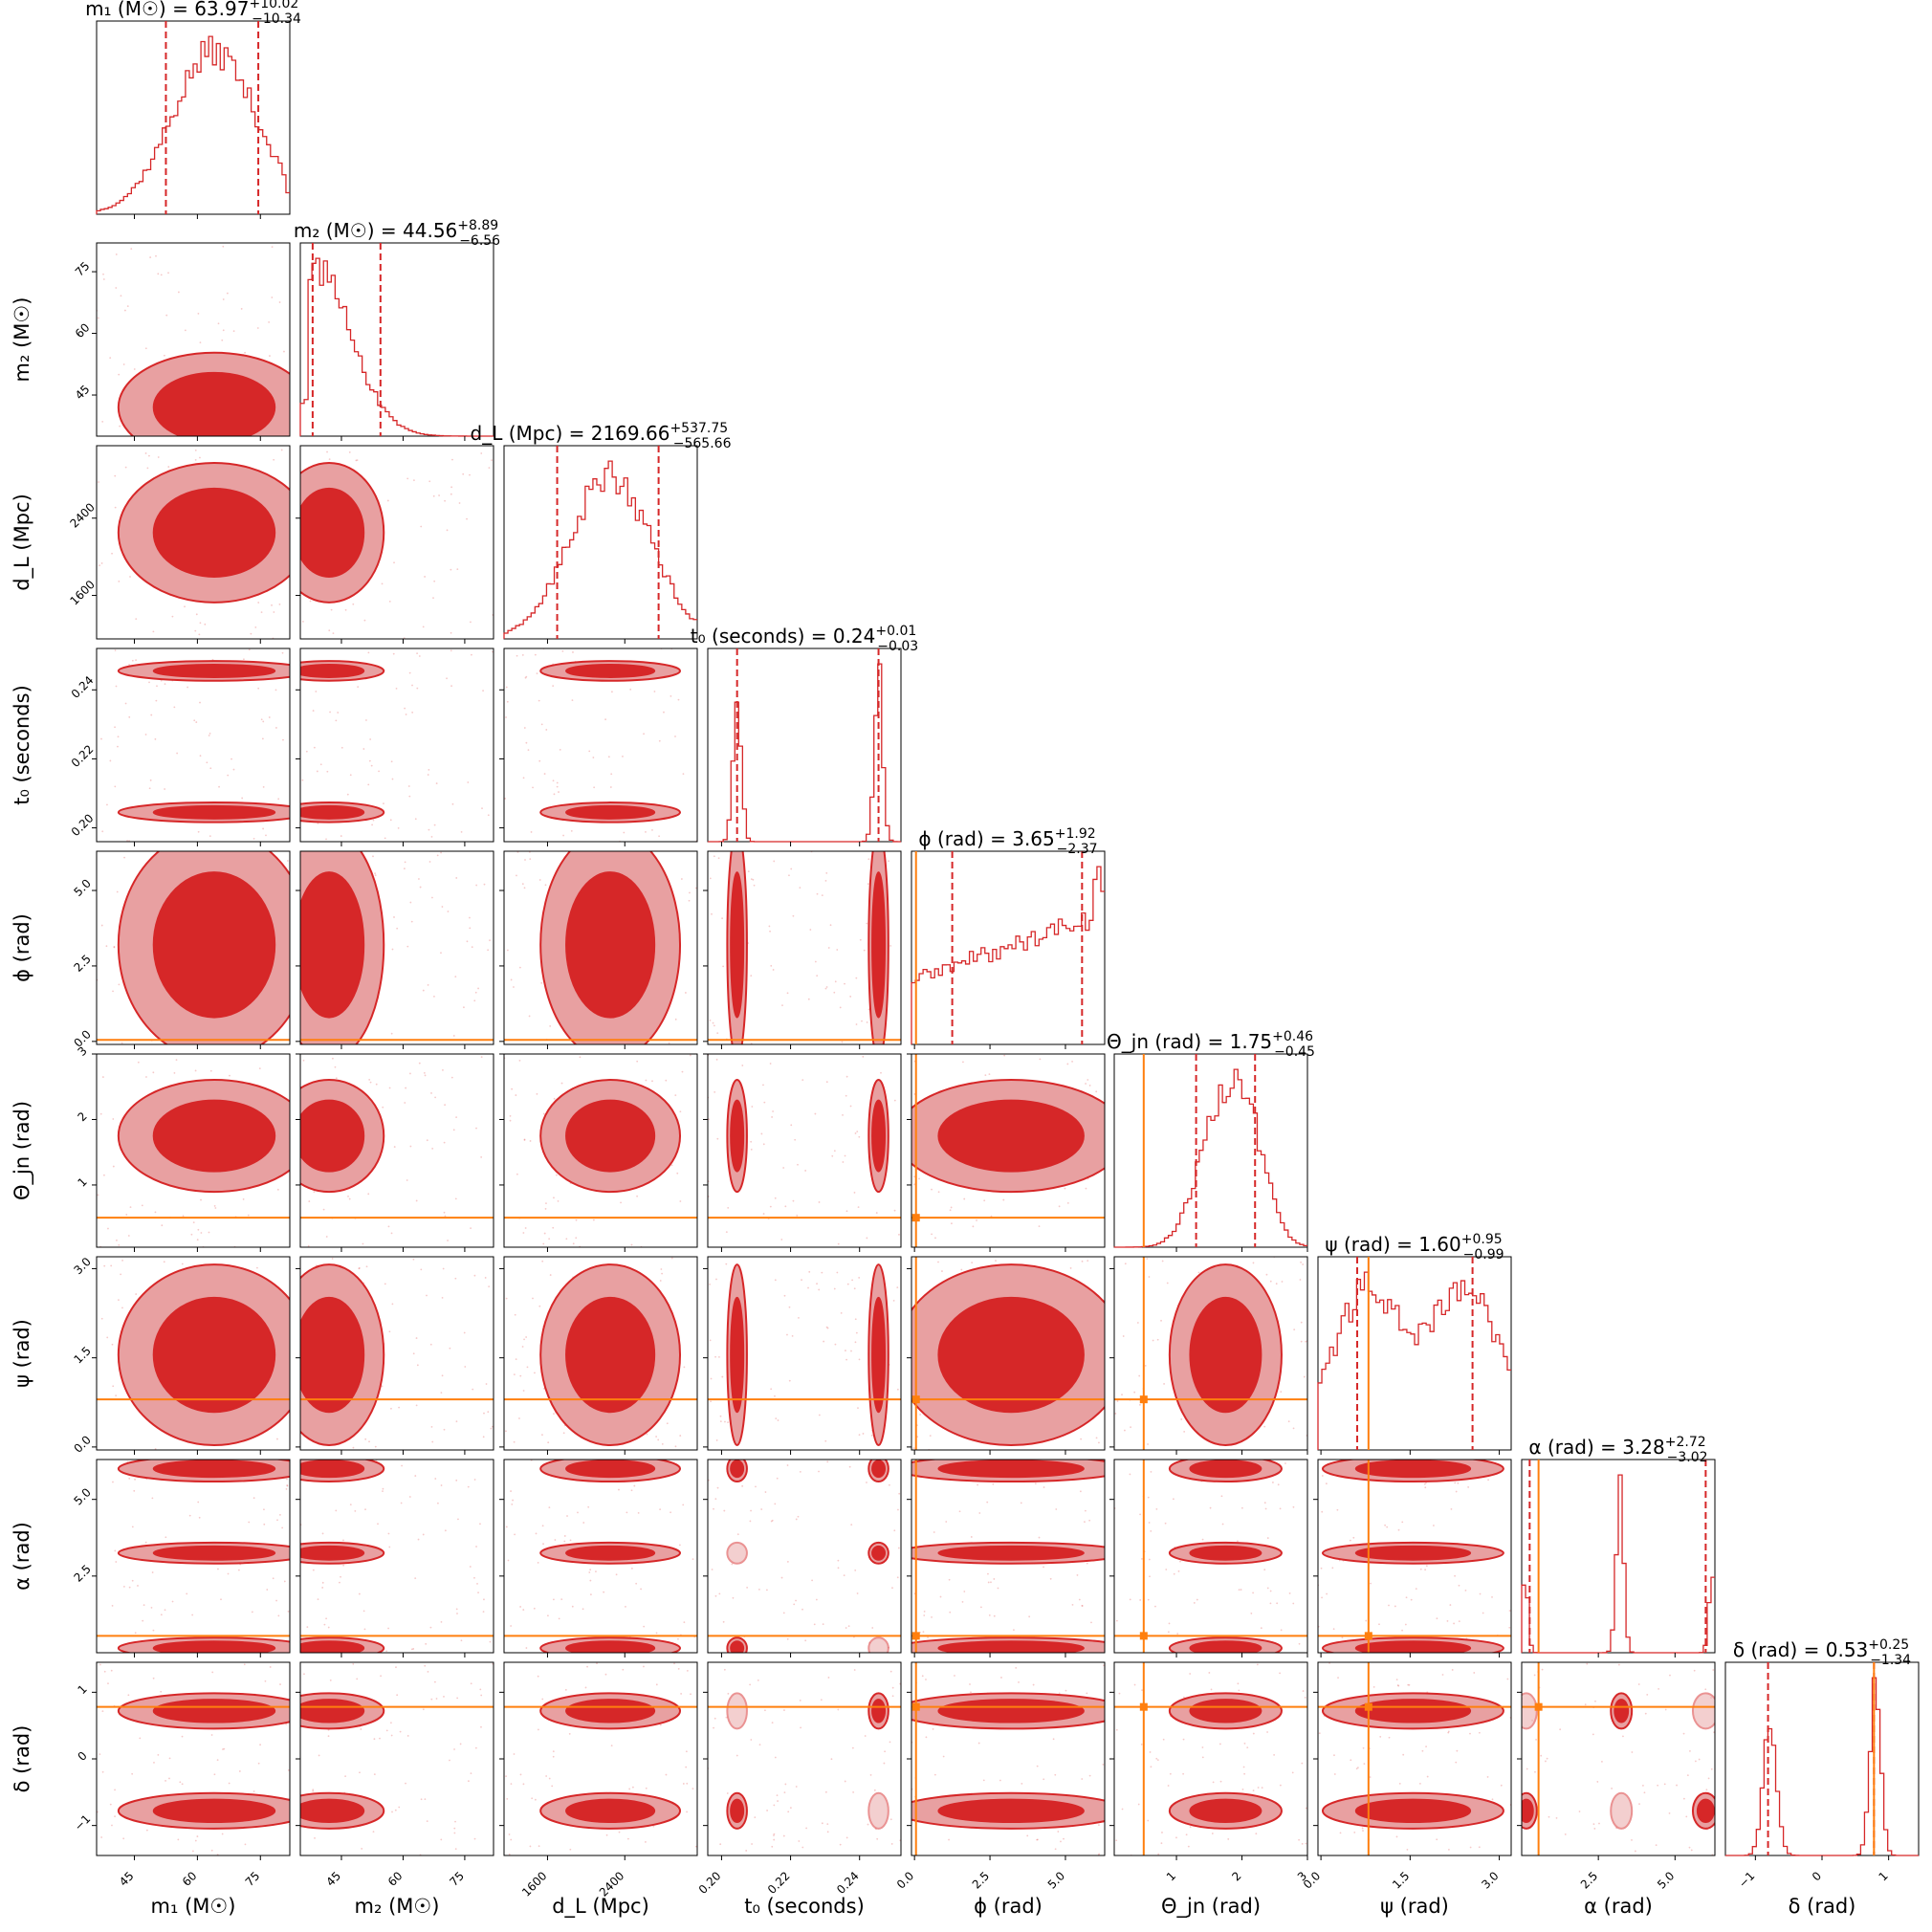 Image resolution: width=1932 pixels, height=1932 pixels. I want to click on title-minus-phi: −2.37, so click(1077, 849).